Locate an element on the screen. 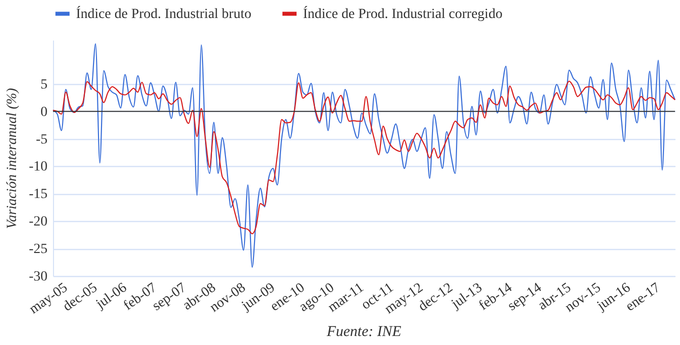 Image resolution: width=680 pixels, height=345 pixels. y-tick-label: 0 is located at coordinates (44, 112).